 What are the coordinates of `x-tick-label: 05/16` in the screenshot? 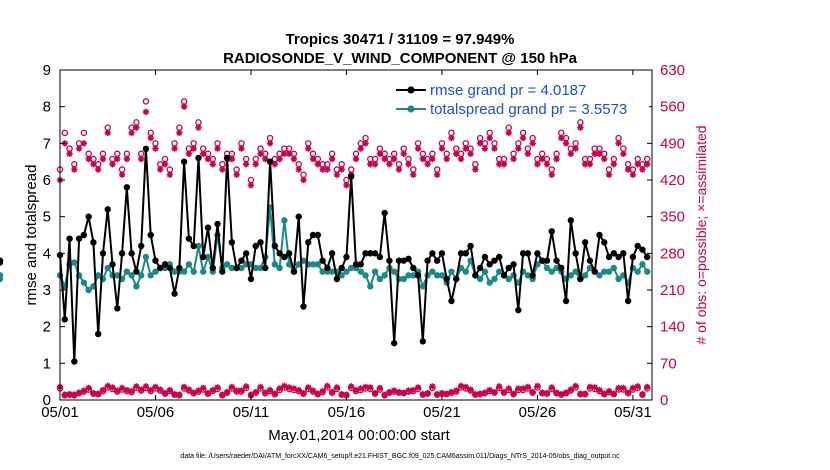 It's located at (347, 412).